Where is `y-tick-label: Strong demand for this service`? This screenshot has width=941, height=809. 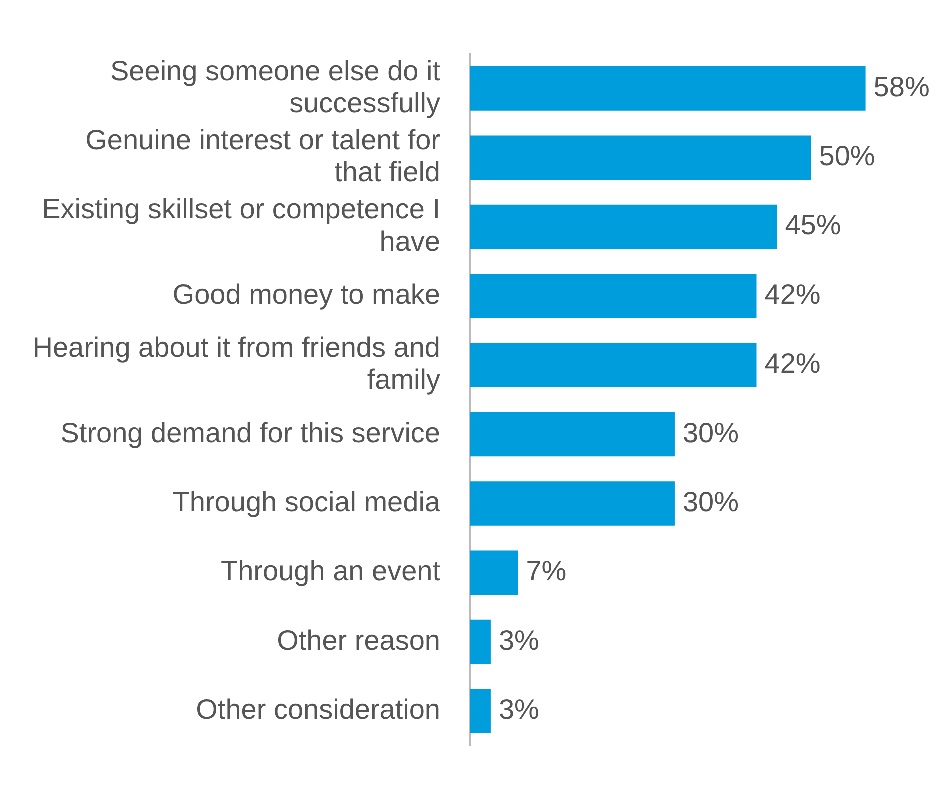 y-tick-label: Strong demand for this service is located at coordinates (250, 432).